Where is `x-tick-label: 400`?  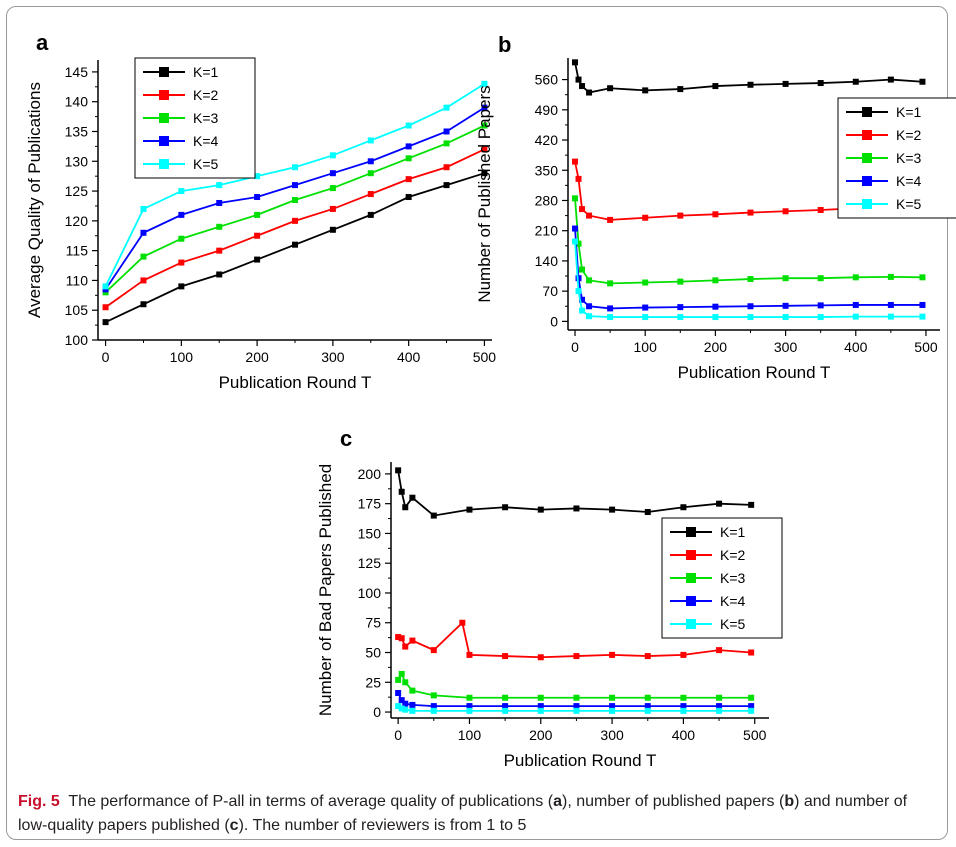
x-tick-label: 400 is located at coordinates (409, 357).